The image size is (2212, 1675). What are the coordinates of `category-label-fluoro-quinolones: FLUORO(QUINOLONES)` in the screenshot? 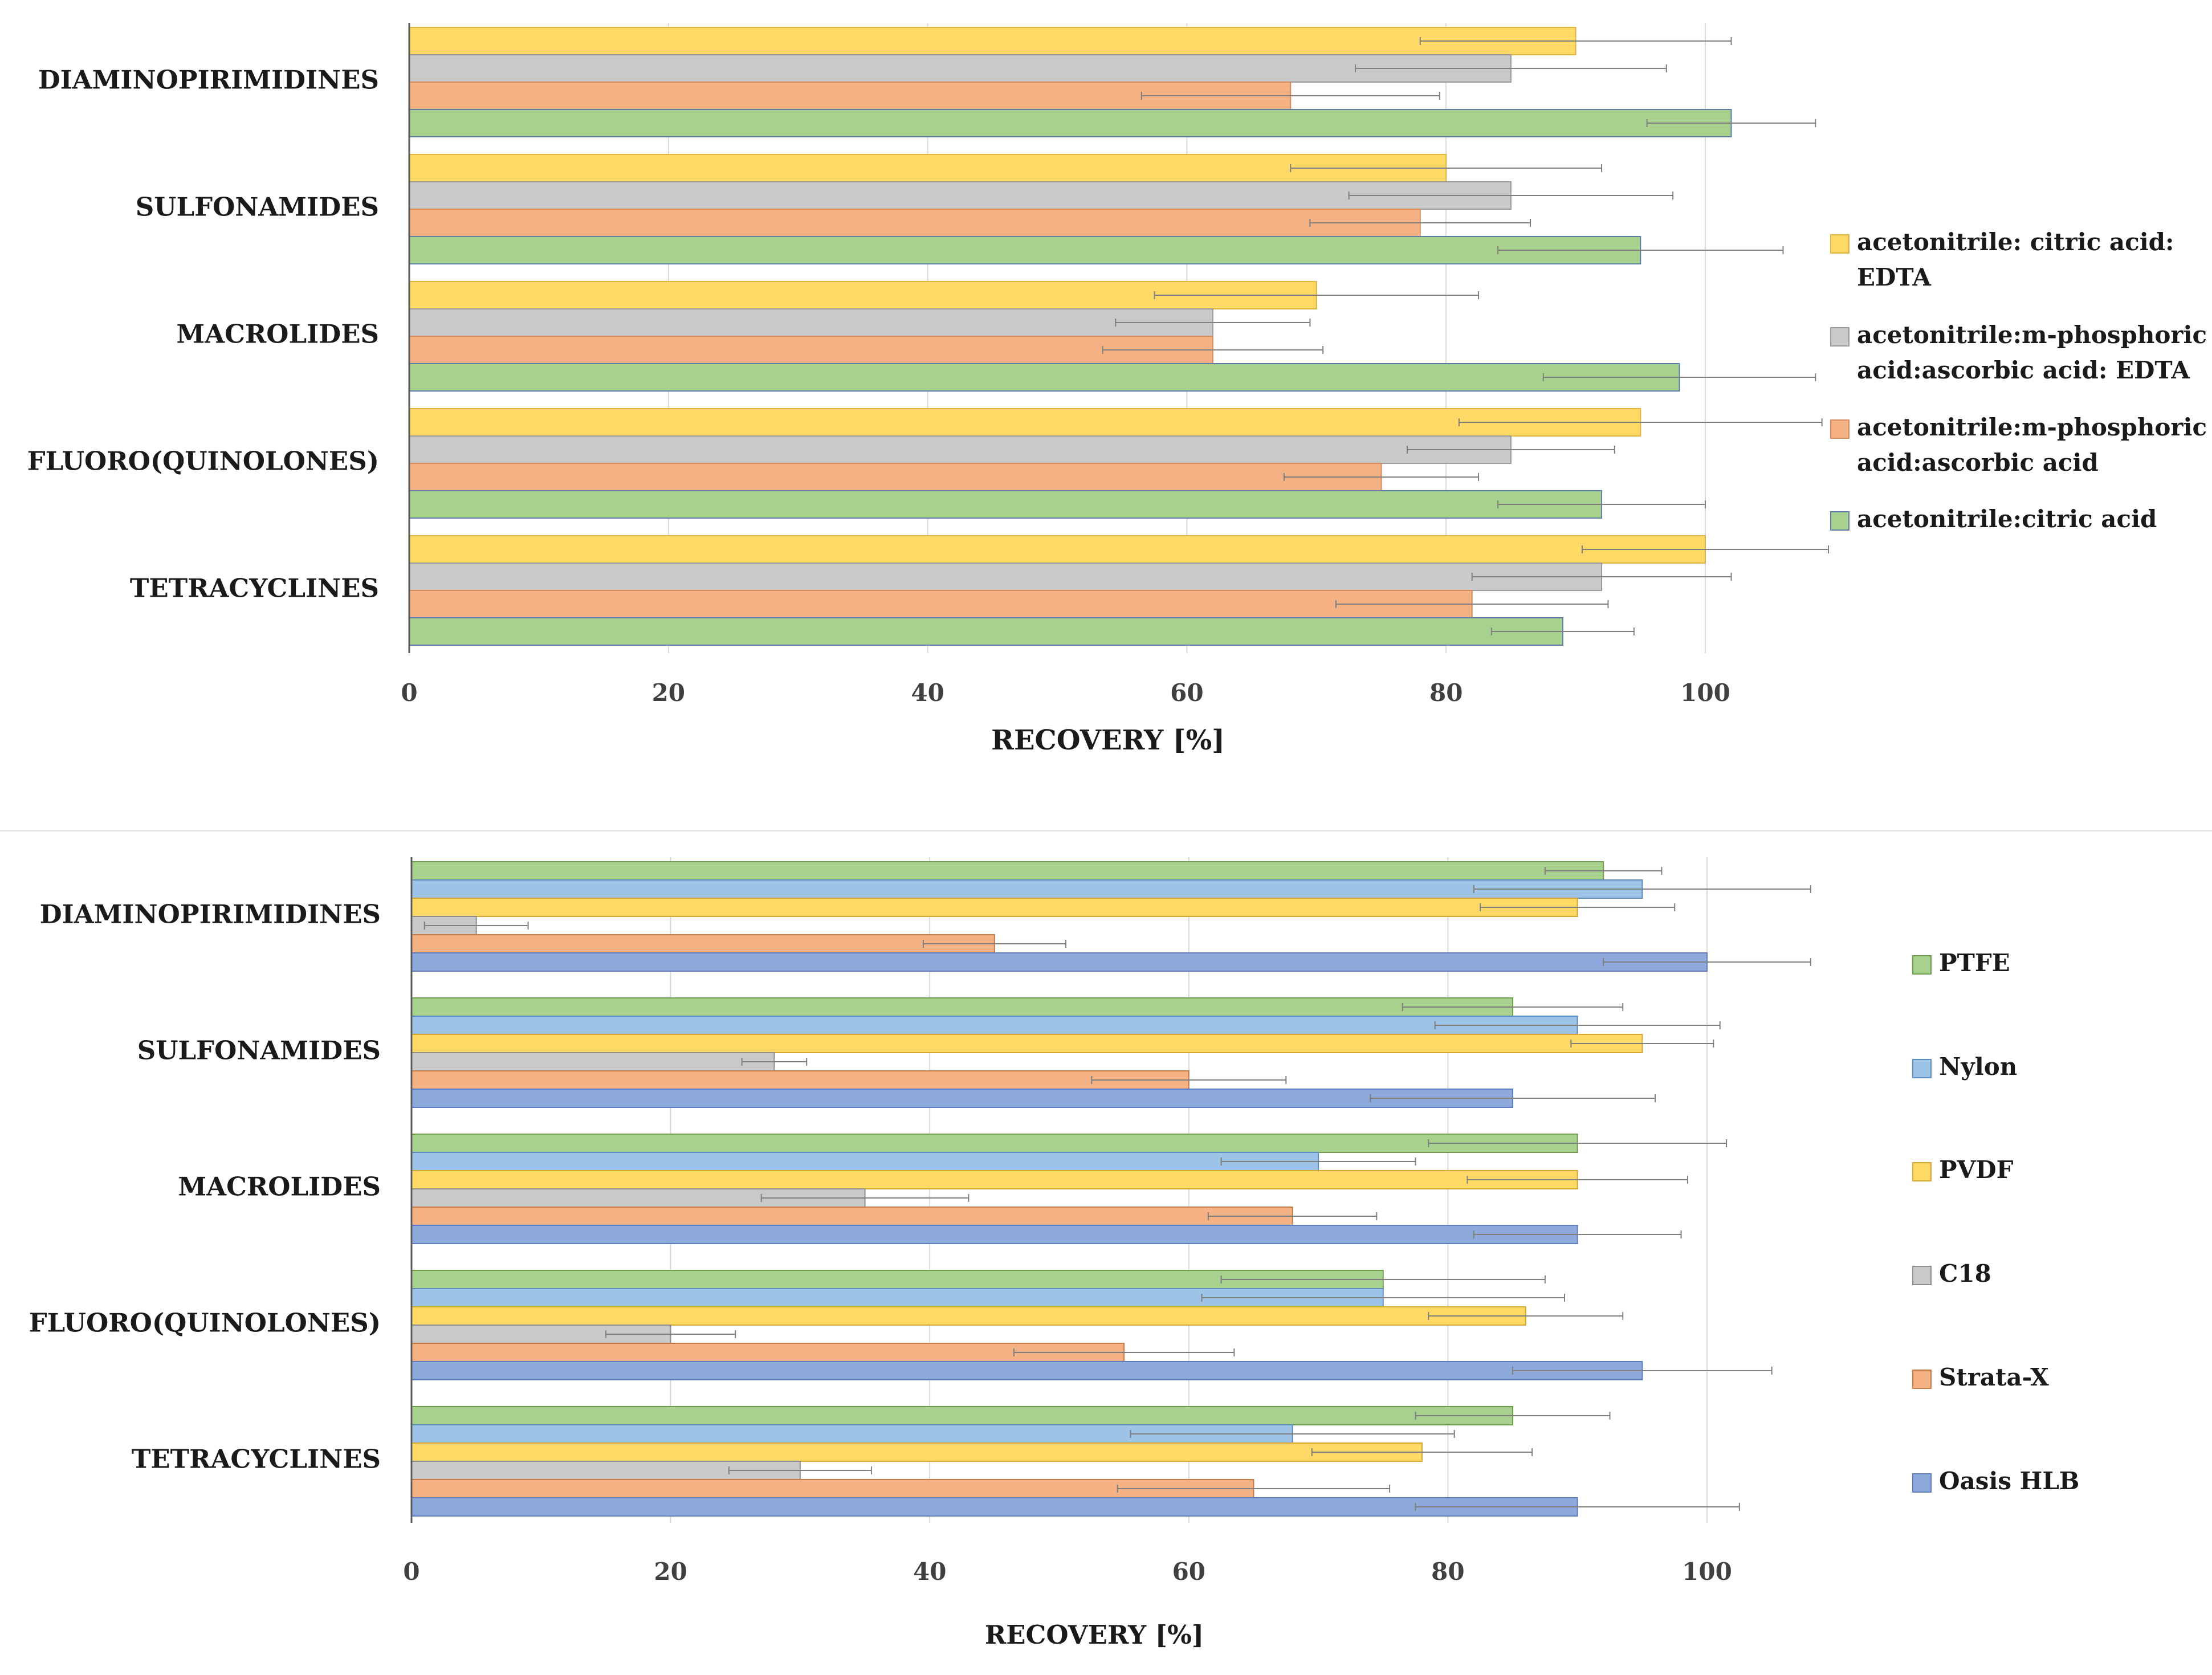 It's located at (203, 461).